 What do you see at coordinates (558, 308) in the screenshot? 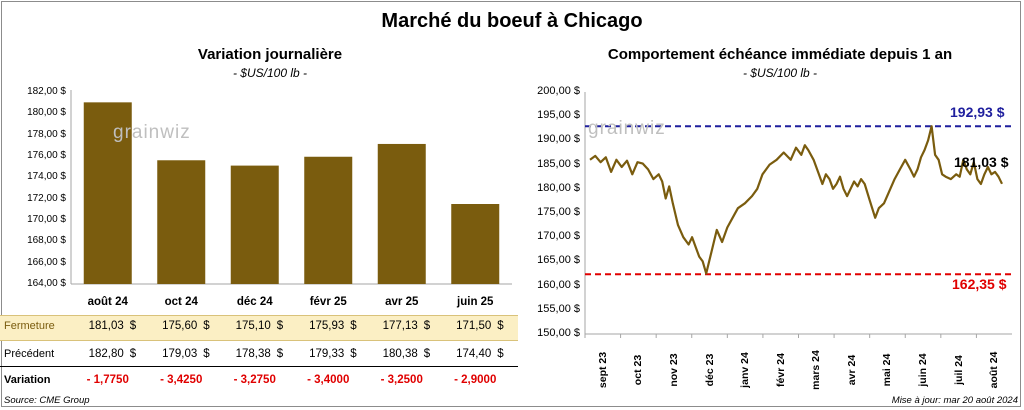
I see `line-y-tick-label: 155,00 $` at bounding box center [558, 308].